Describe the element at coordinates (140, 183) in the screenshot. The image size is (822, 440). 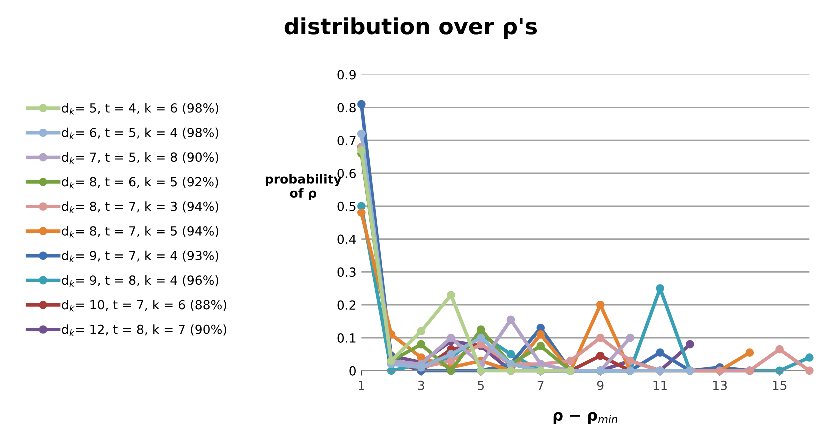
I see `legend-label: d$_{k}$= 8, t = 6, k = 5 (92%)` at that location.